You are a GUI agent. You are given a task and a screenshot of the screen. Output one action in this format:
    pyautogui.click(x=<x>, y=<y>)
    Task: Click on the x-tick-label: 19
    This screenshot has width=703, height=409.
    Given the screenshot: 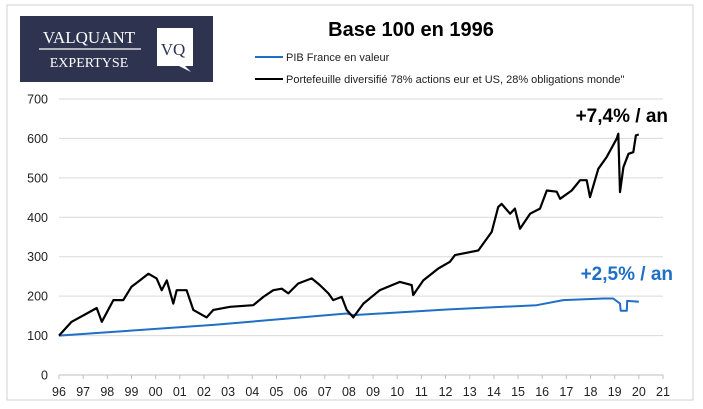 What is the action you would take?
    pyautogui.click(x=615, y=392)
    